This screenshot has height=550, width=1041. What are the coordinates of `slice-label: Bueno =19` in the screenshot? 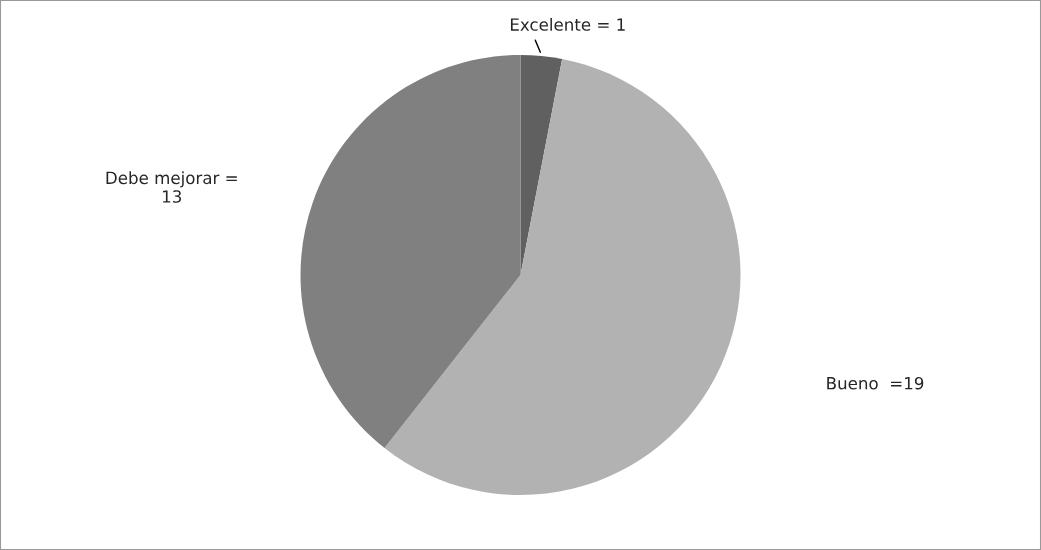 It's located at (875, 383).